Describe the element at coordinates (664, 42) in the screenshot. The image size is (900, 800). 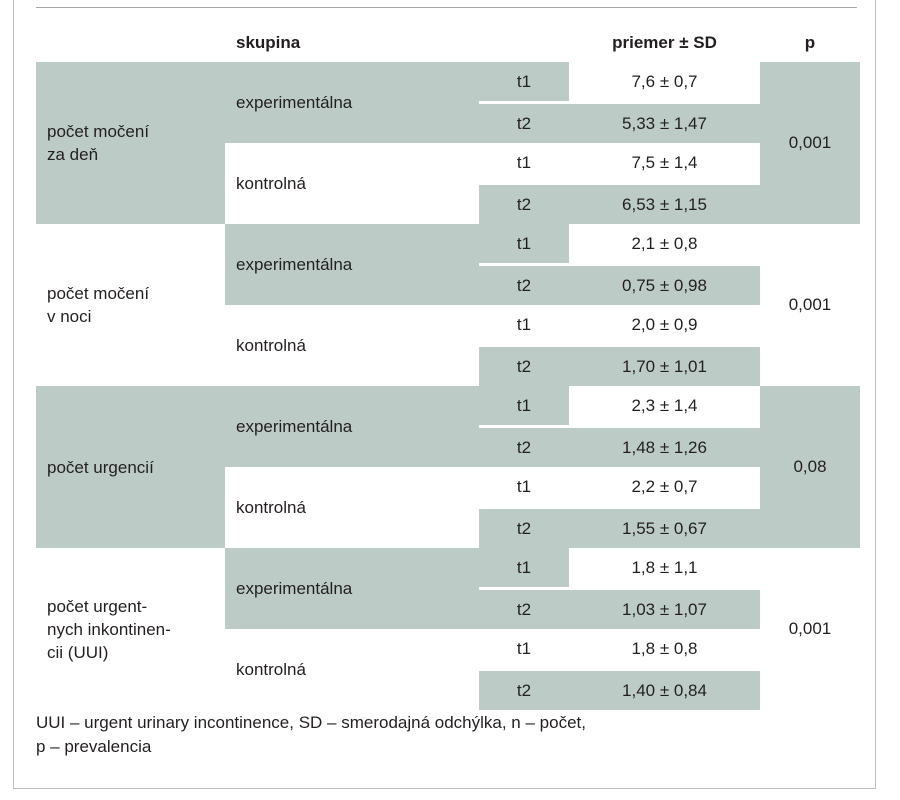
I see `header-mean: priemer ± SD` at that location.